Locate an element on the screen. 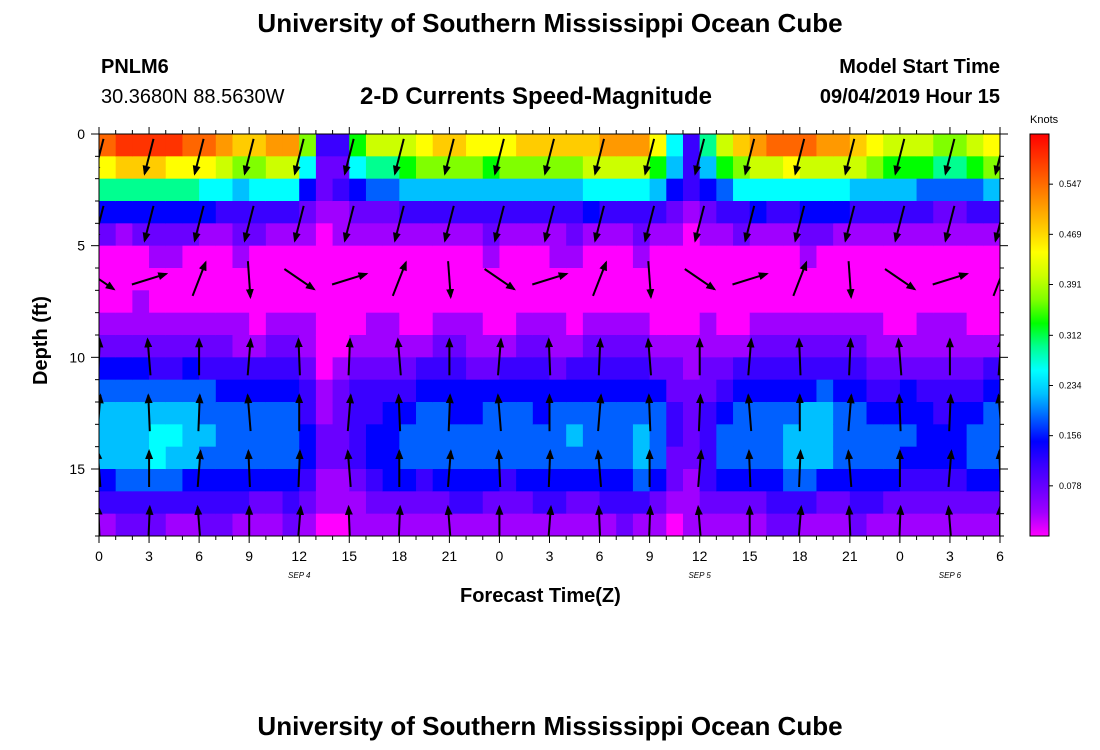 The image size is (1100, 750). x-tick-label: 6 is located at coordinates (600, 556).